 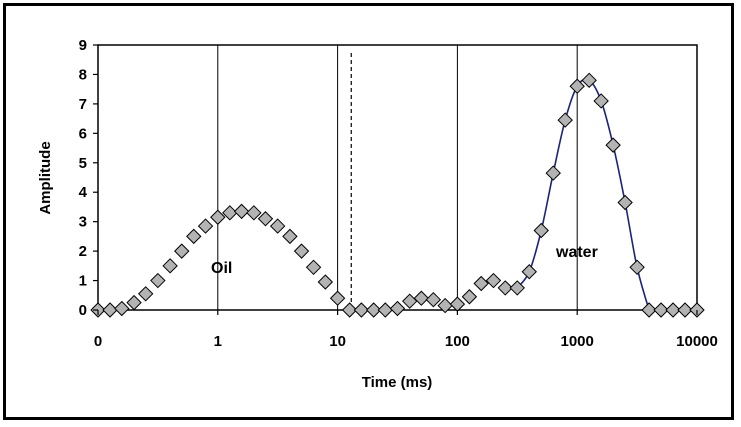 What do you see at coordinates (397, 382) in the screenshot?
I see `x-axis-title: Time (ms)` at bounding box center [397, 382].